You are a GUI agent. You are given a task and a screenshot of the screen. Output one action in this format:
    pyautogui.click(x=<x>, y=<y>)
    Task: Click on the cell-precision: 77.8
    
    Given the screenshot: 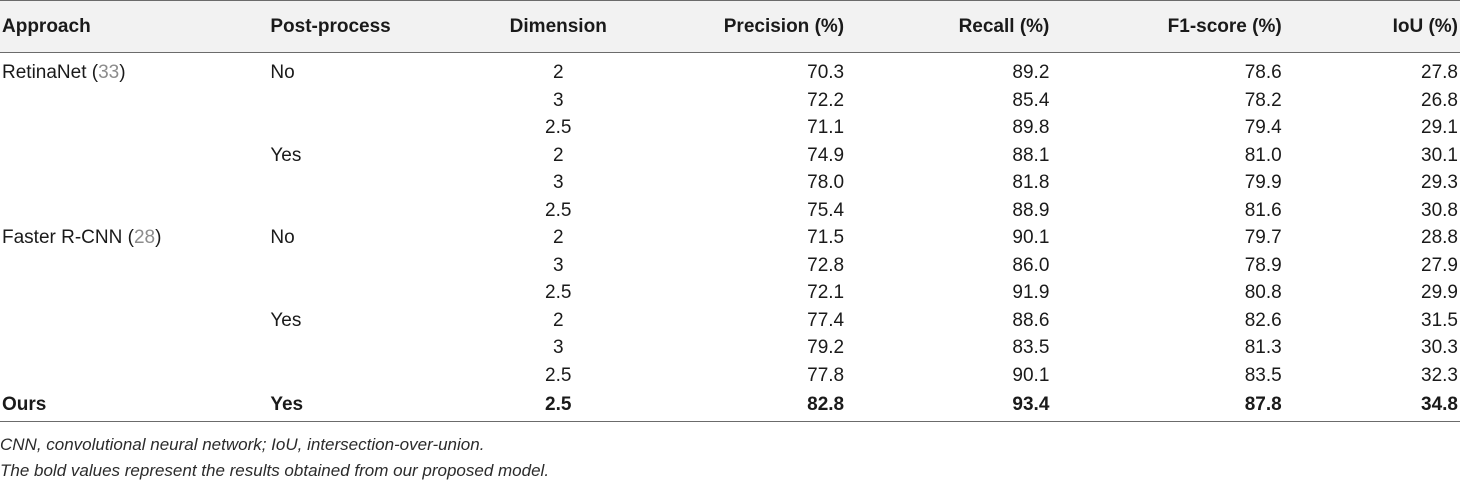 What is the action you would take?
    pyautogui.click(x=826, y=375)
    